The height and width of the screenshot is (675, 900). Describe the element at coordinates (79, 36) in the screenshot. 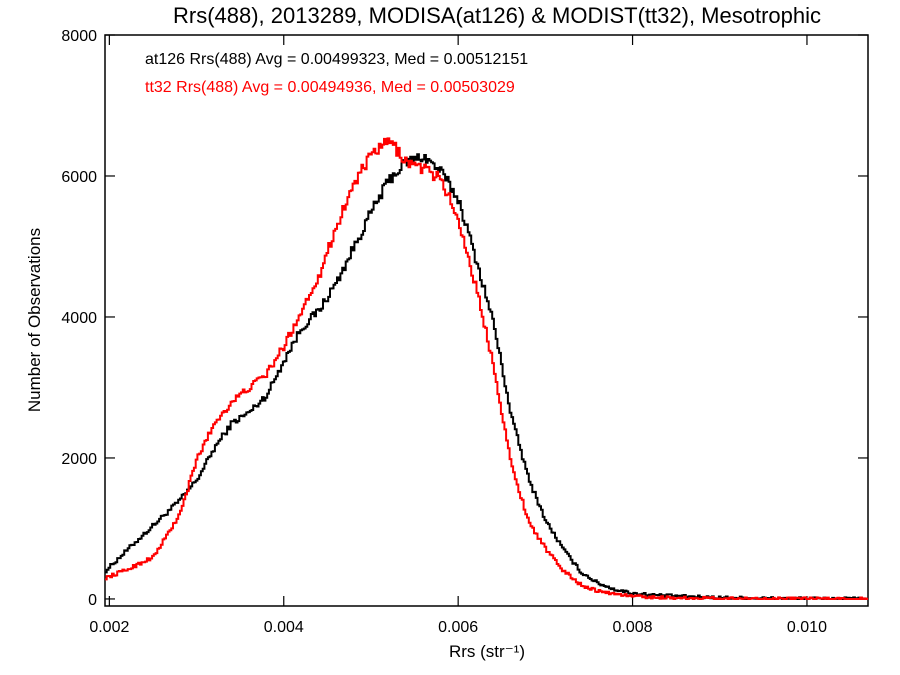

I see `y-tick-label: 8000` at that location.